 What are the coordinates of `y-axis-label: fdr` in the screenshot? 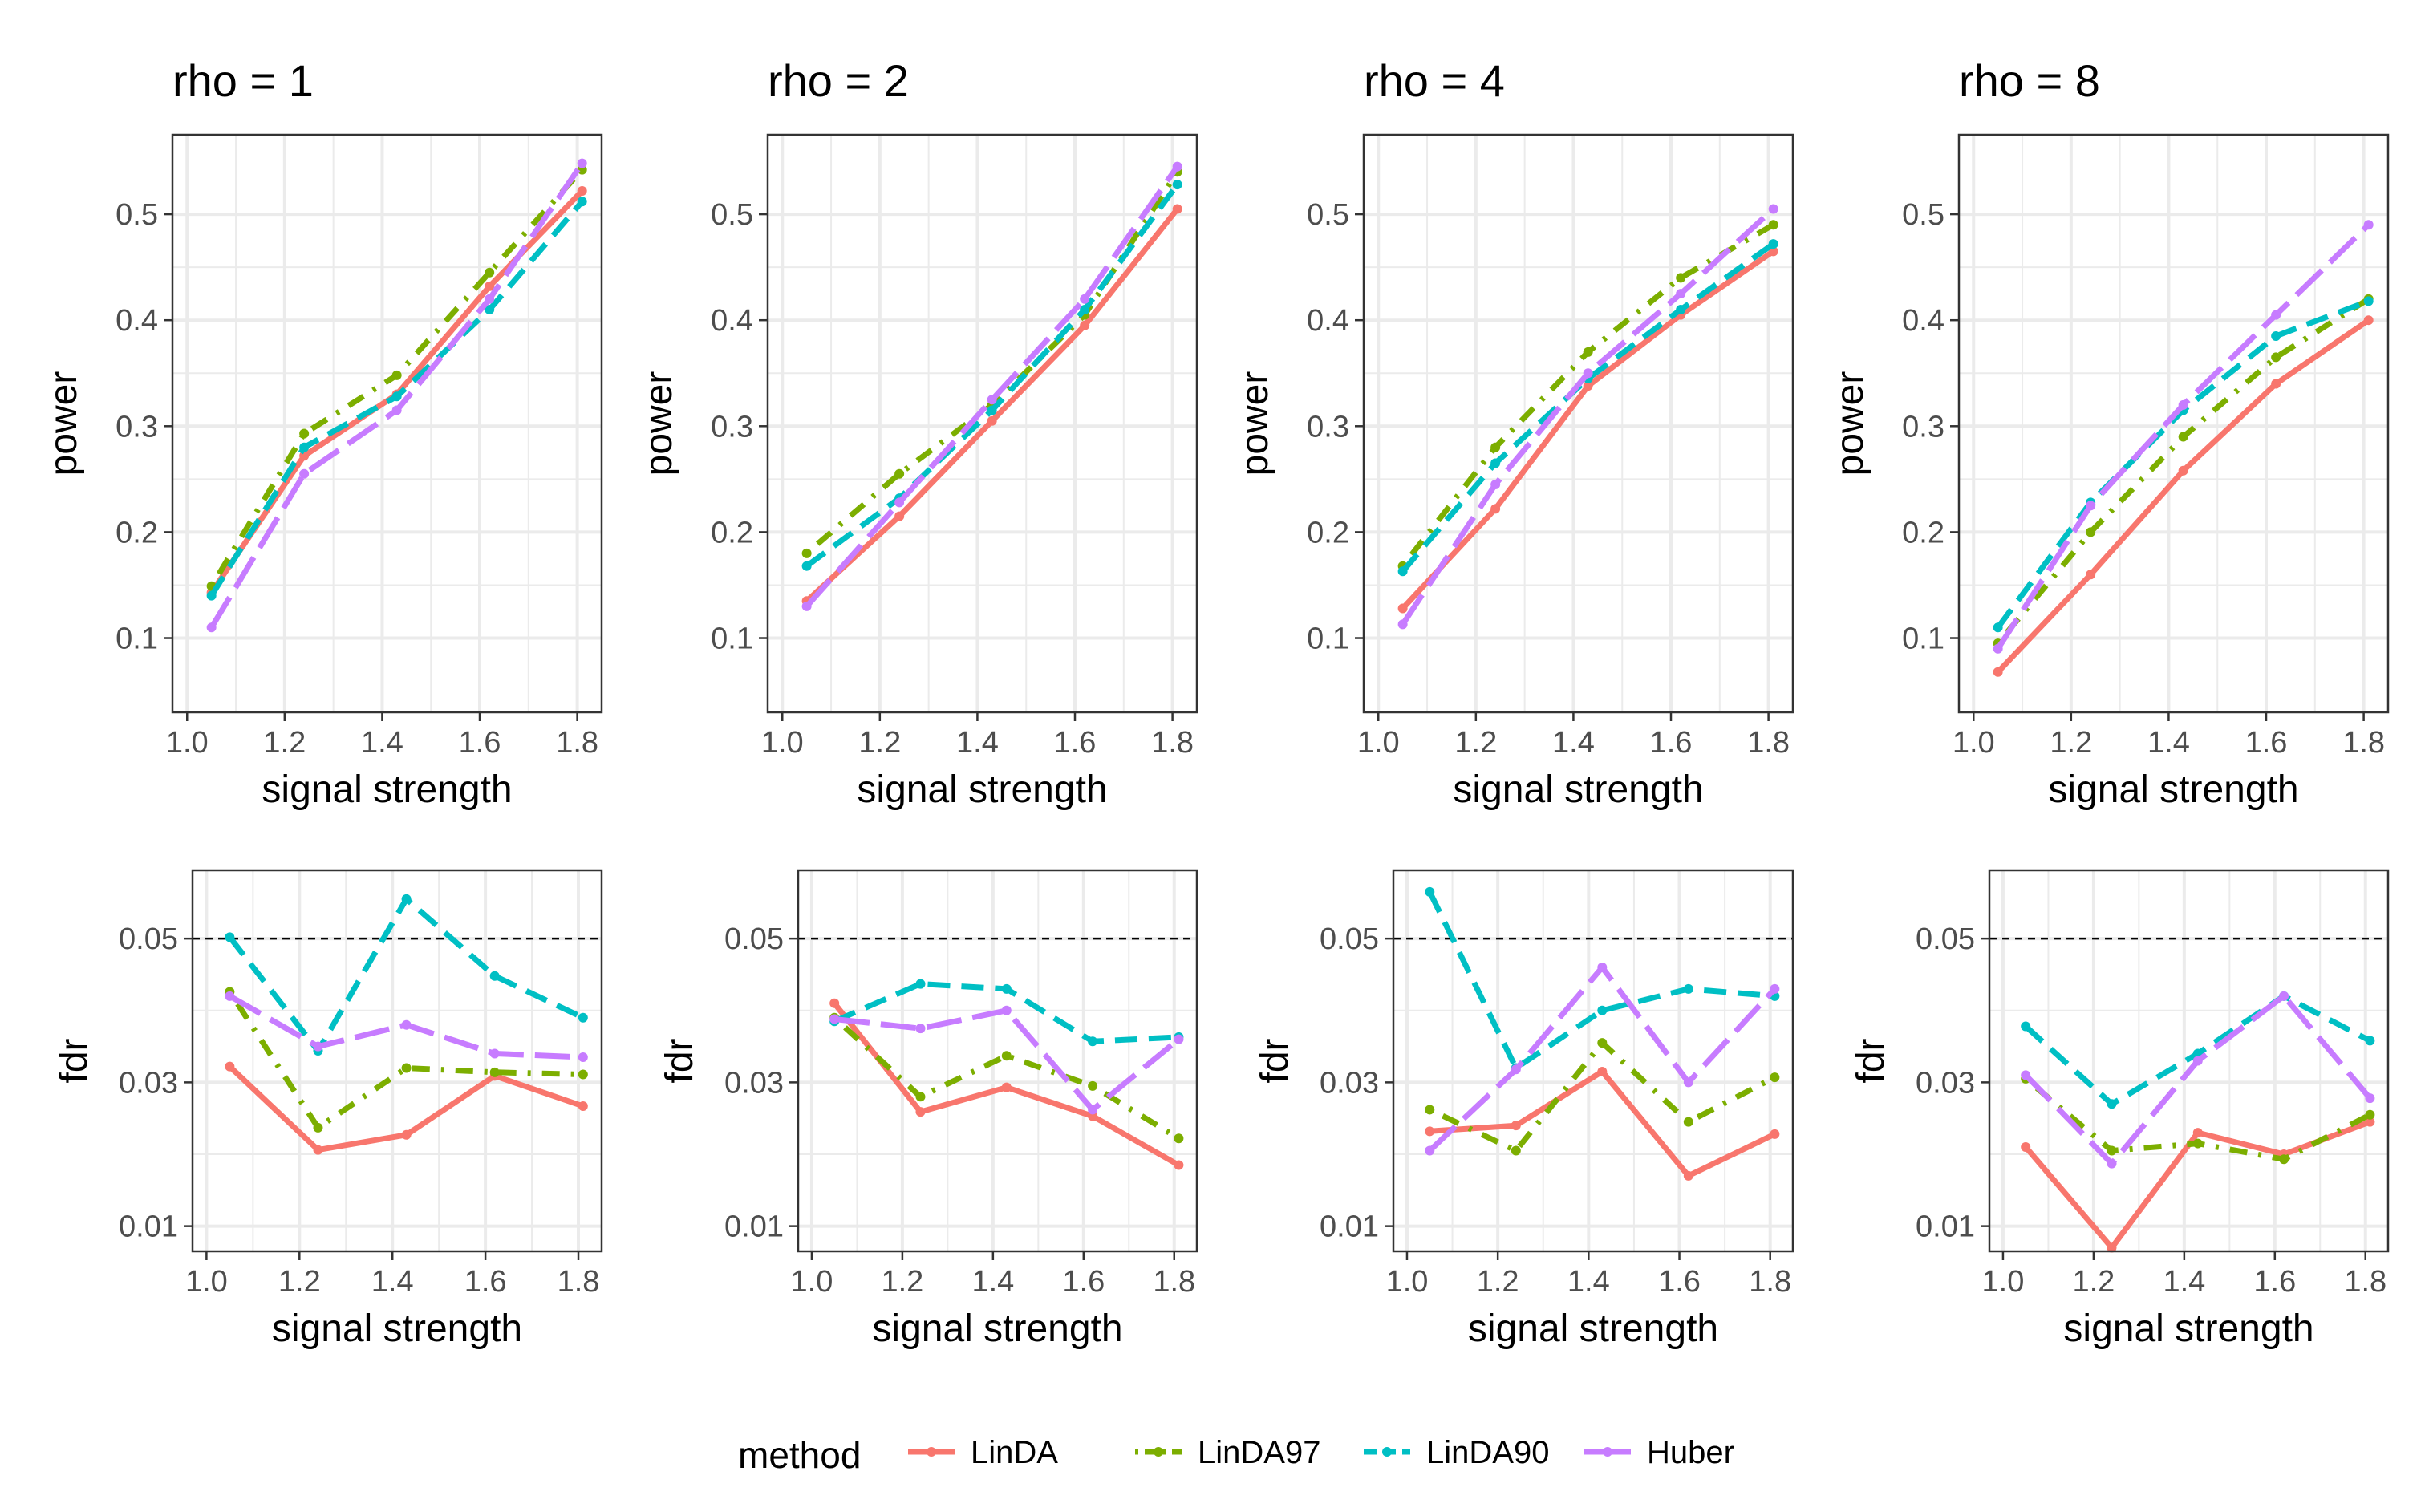 It's located at (1871, 1060).